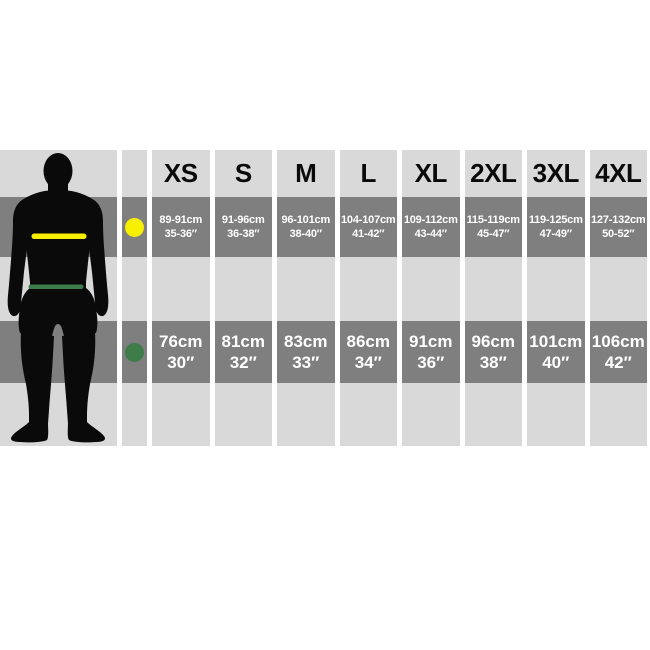 The height and width of the screenshot is (650, 650). I want to click on waist-cell-xs: 76cm 30″, so click(181, 352).